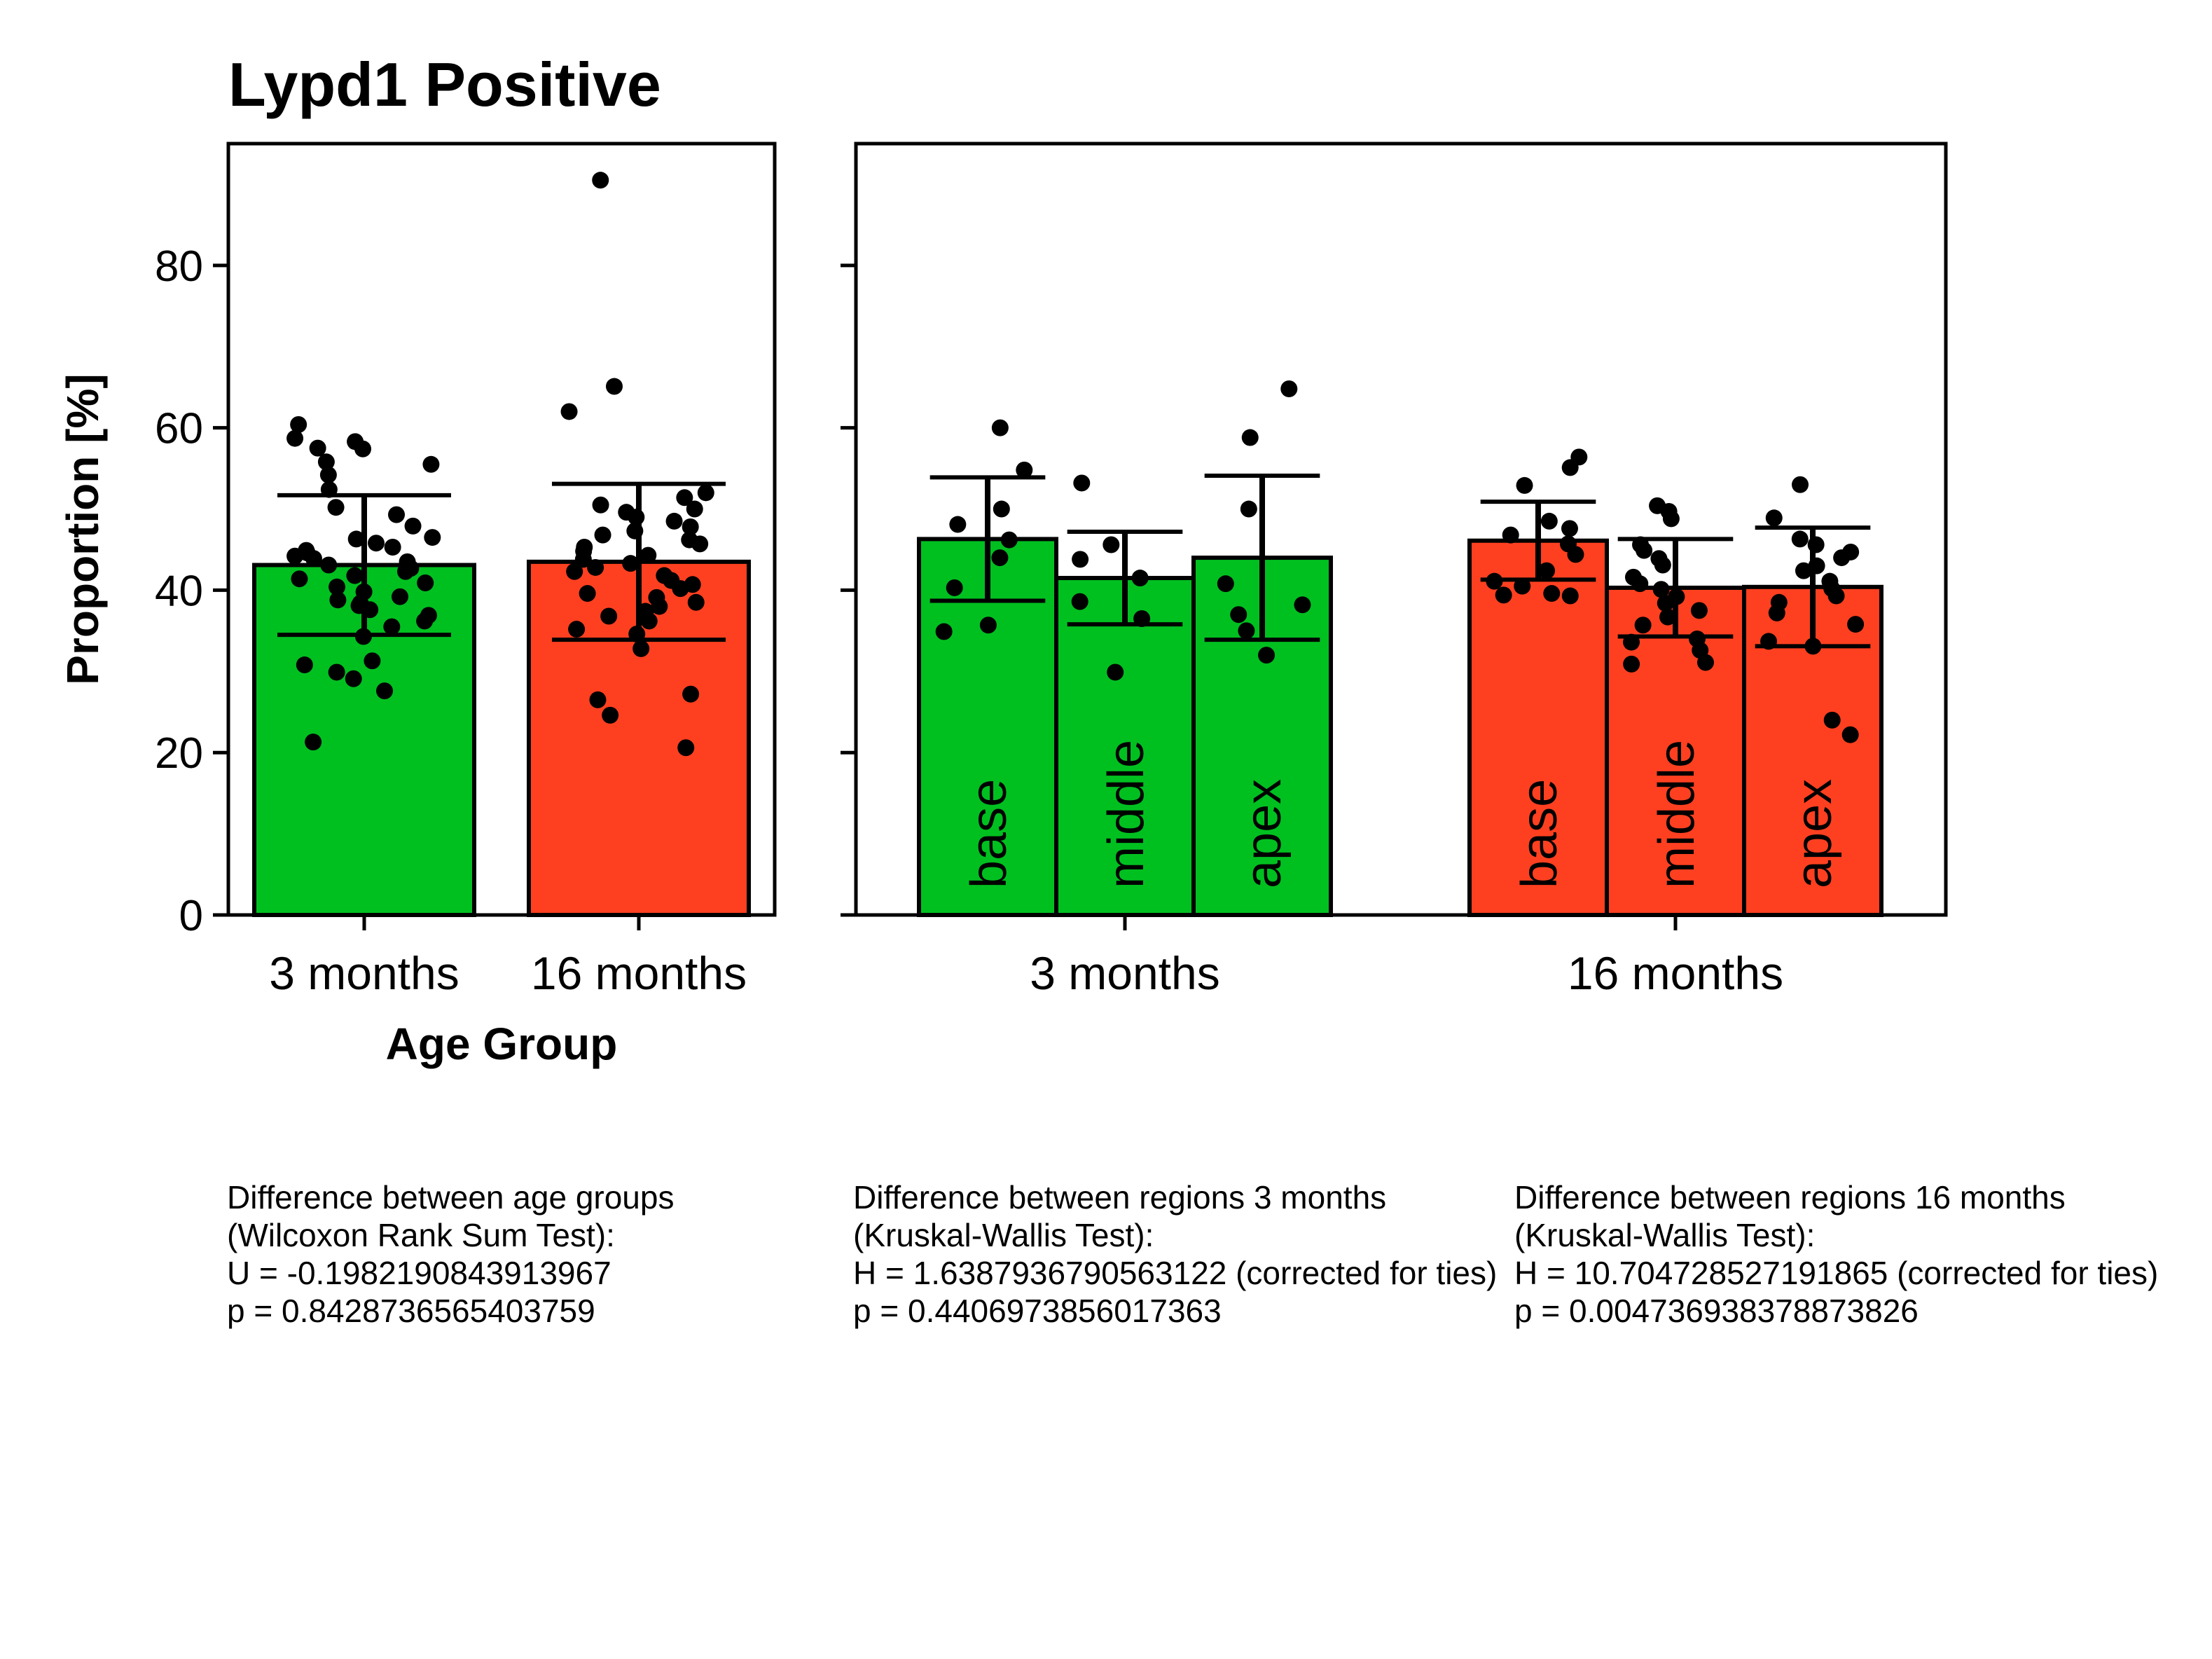  What do you see at coordinates (179, 429) in the screenshot?
I see `y-tick-label: 60` at bounding box center [179, 429].